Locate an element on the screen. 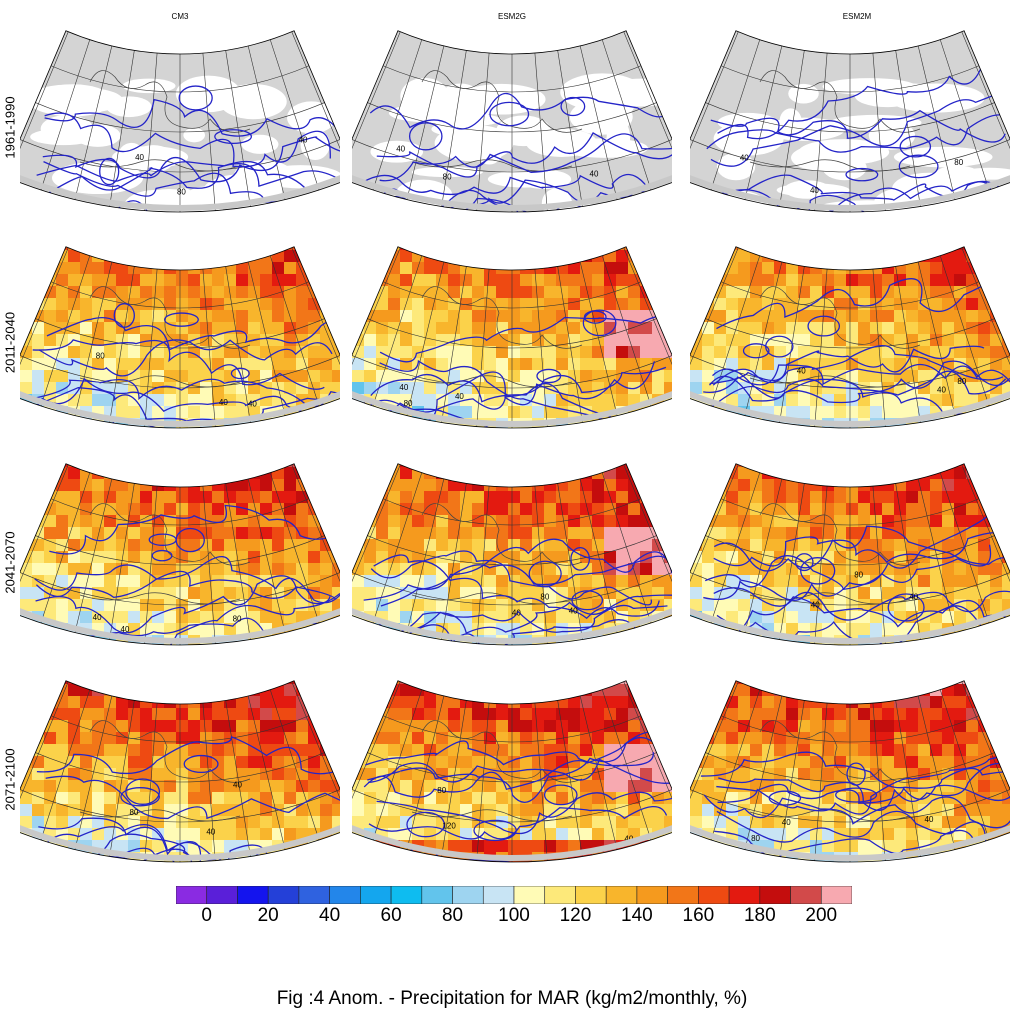 The image size is (1024, 1024). colorbar-bin is located at coordinates (806, 895).